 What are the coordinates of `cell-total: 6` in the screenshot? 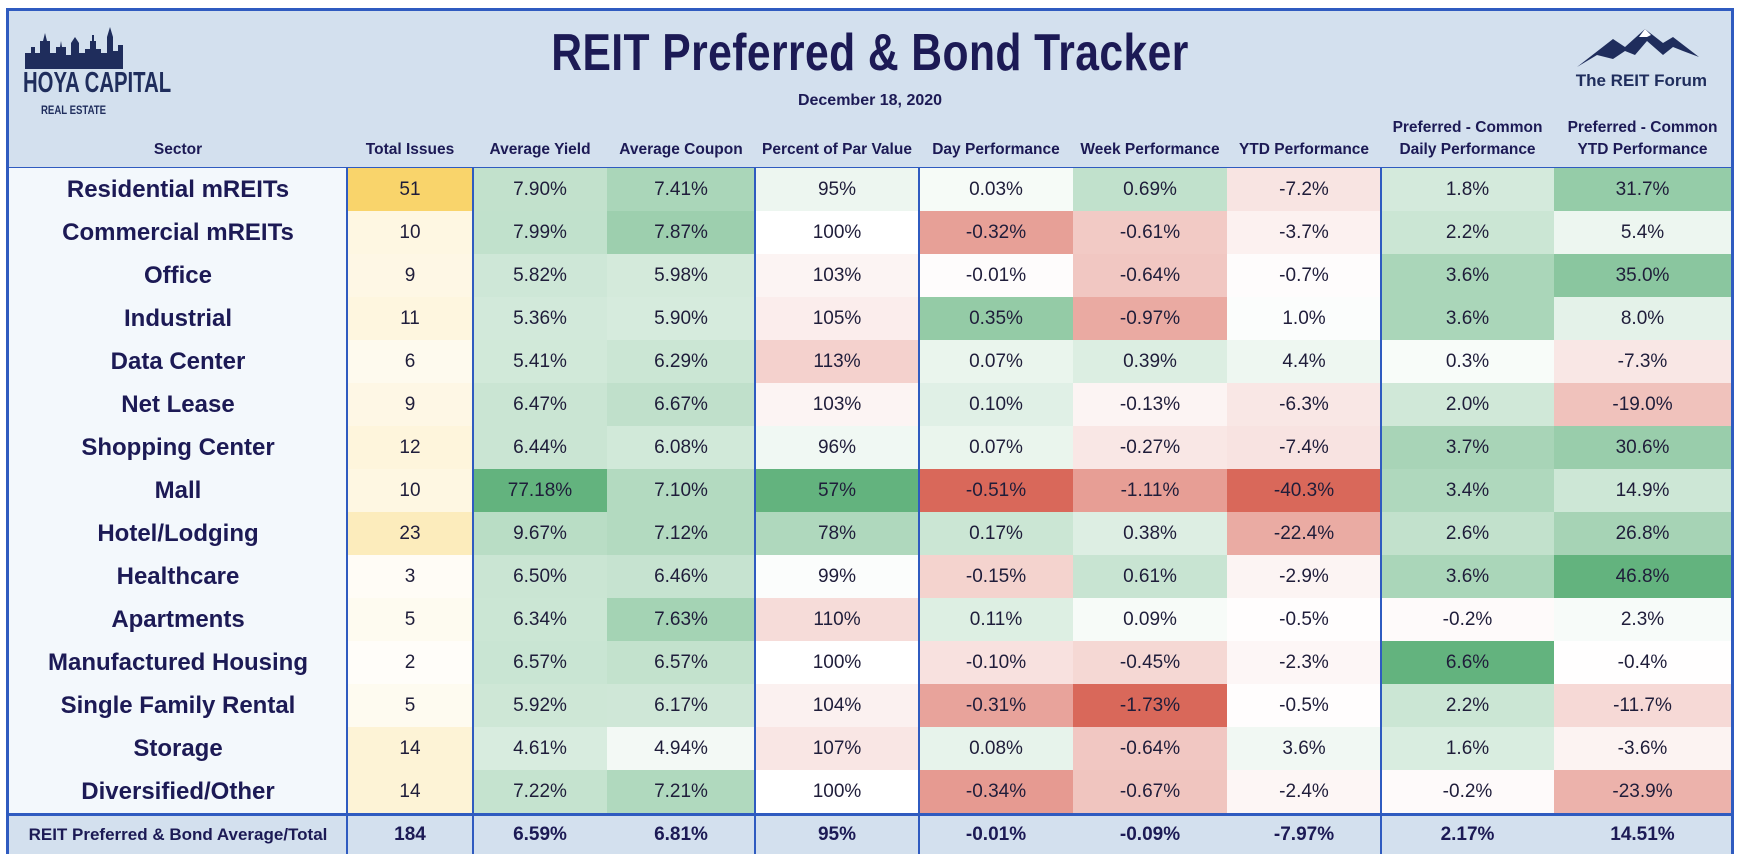 It's located at (410, 361).